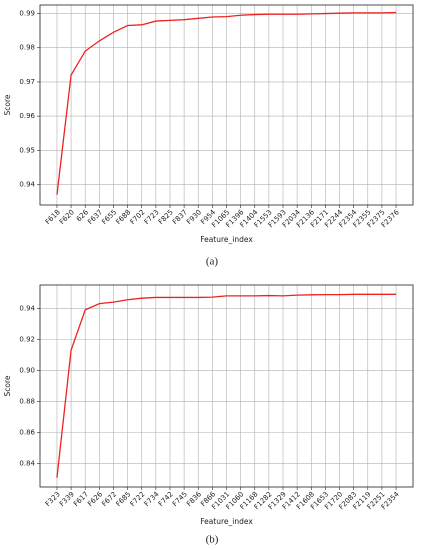  Describe the element at coordinates (27, 116) in the screenshot. I see `y-tick-label: 0.96` at that location.